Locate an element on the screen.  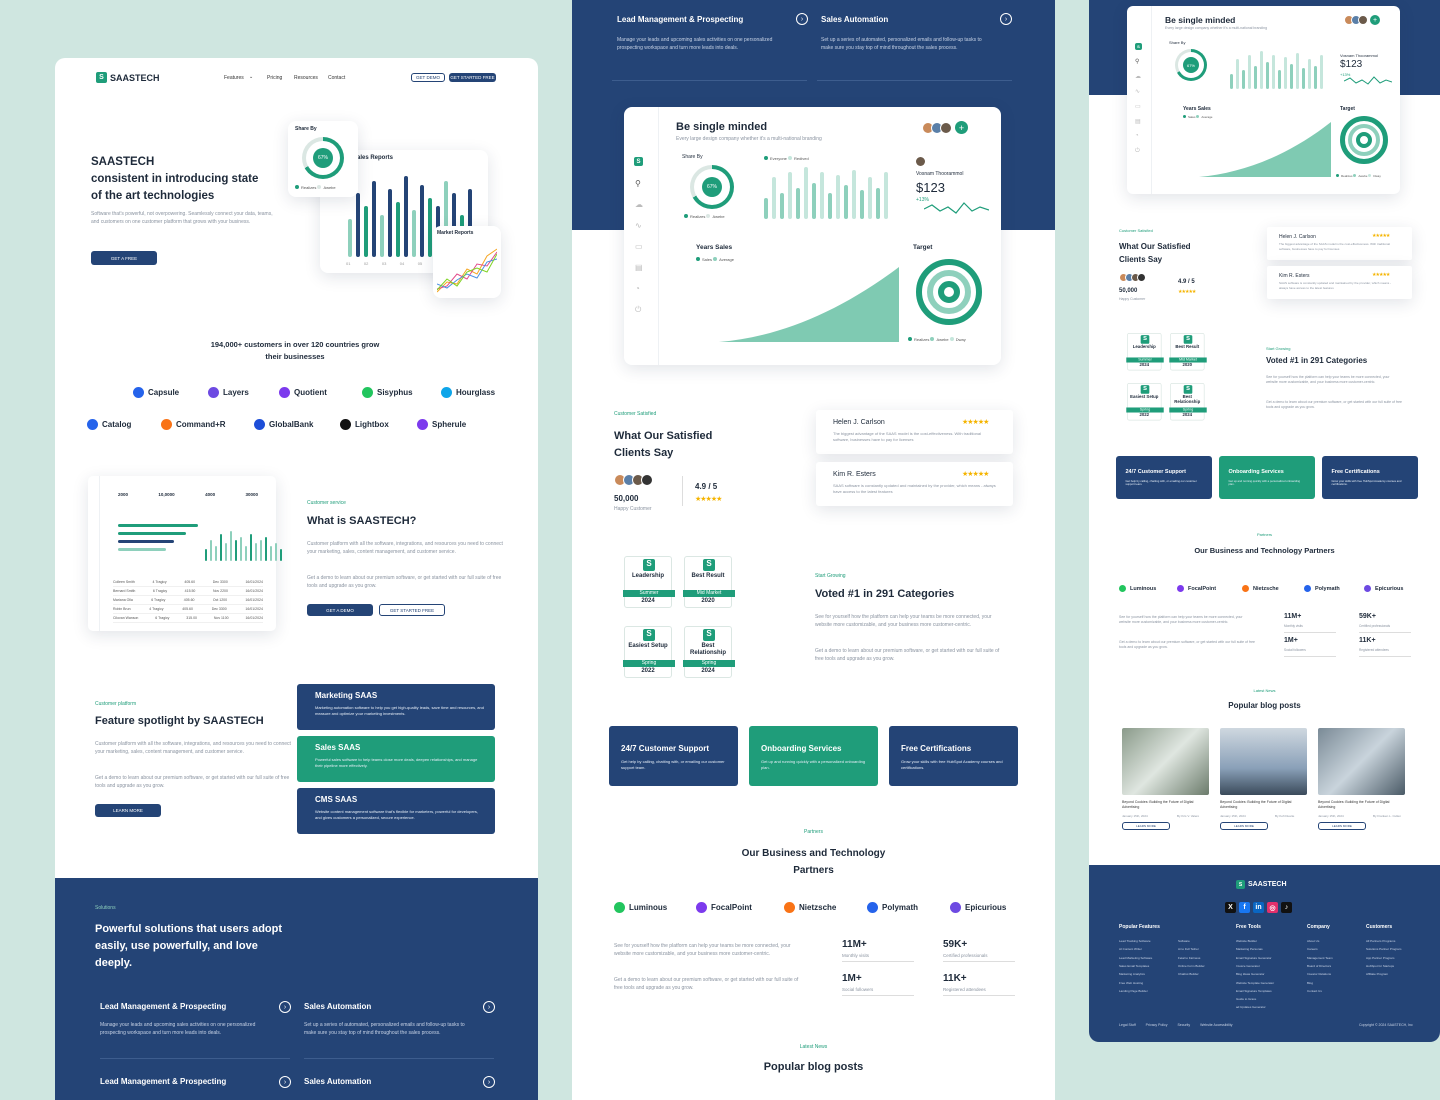
brand-logo: S SAASTECH is located at coordinates (128, 77).